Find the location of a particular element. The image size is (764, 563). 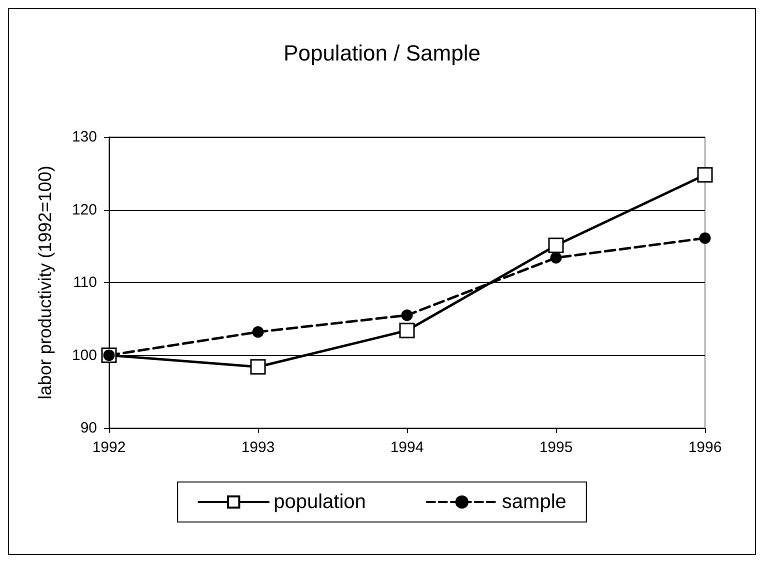

x-tick-label: 1993 is located at coordinates (258, 447).